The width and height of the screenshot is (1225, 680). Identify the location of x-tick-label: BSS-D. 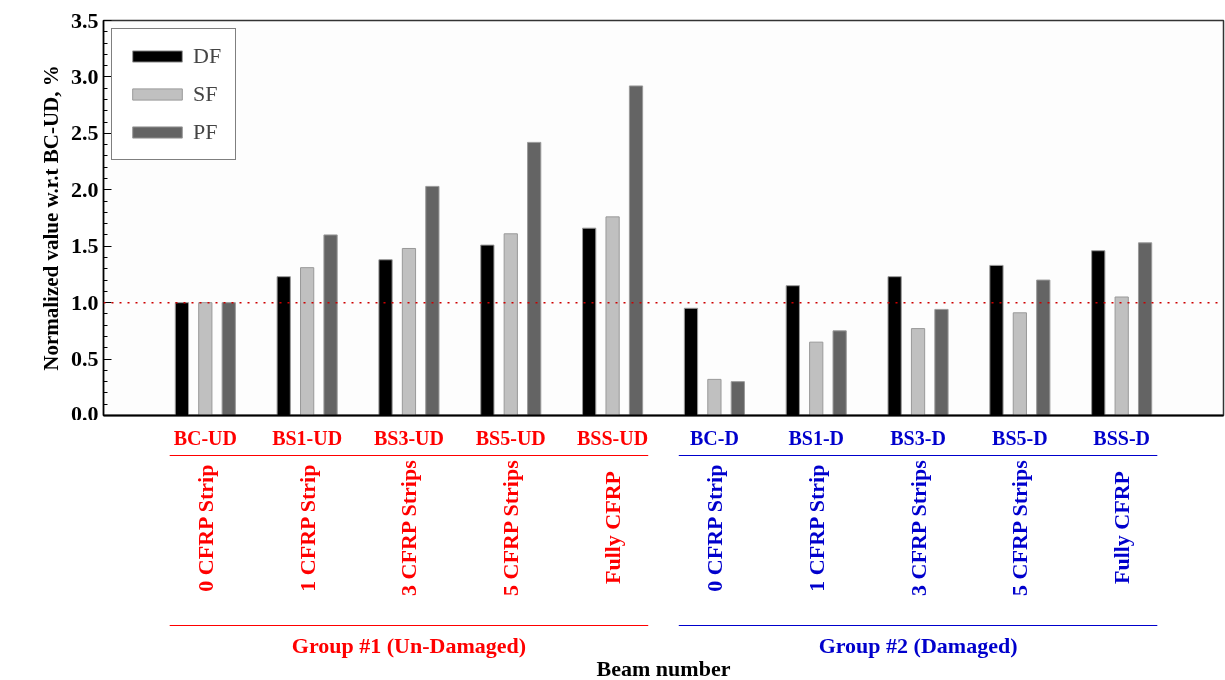
(1122, 437).